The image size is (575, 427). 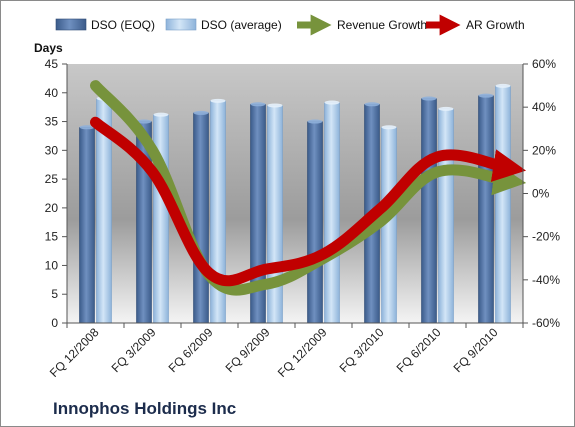 I want to click on y-tick-label: 15, so click(x=52, y=237).